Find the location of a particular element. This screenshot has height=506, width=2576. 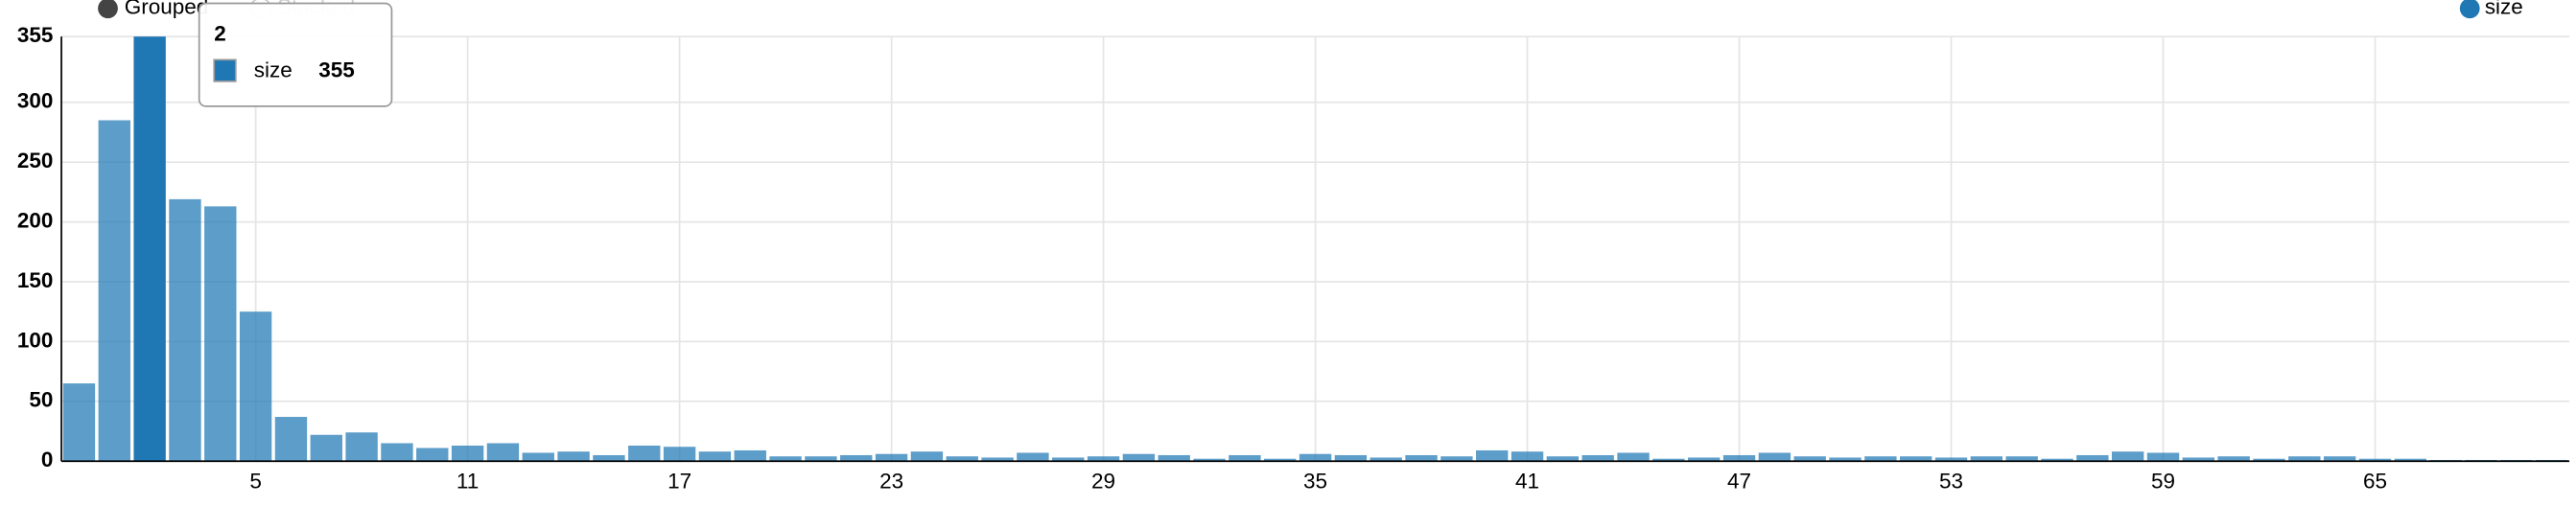

tooltip: 2 size 355 is located at coordinates (295, 54).